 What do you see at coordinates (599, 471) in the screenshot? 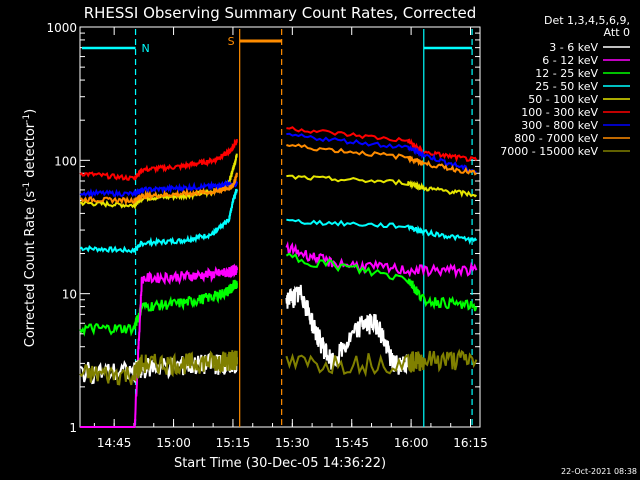
I see `footer-date: 22-Oct-2021 08:38` at bounding box center [599, 471].